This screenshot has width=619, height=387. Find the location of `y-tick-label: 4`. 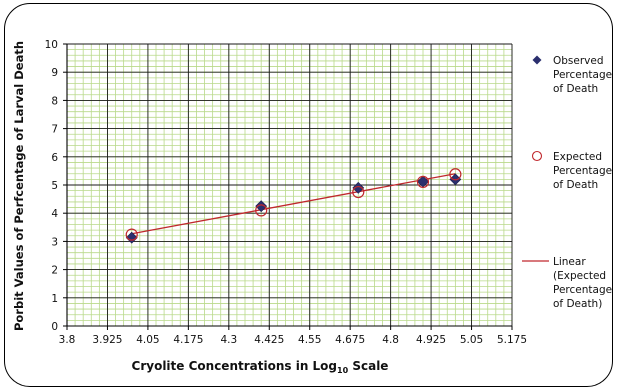

y-tick-label: 4 is located at coordinates (54, 214).